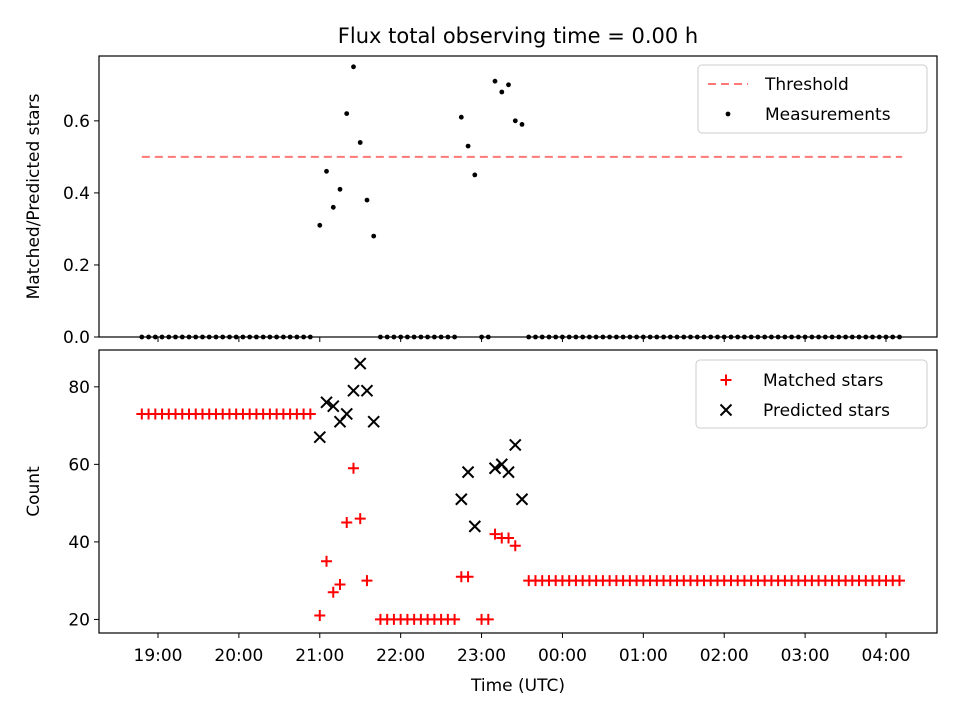 The height and width of the screenshot is (720, 960). What do you see at coordinates (79, 388) in the screenshot?
I see `y-tick-label: 80` at bounding box center [79, 388].